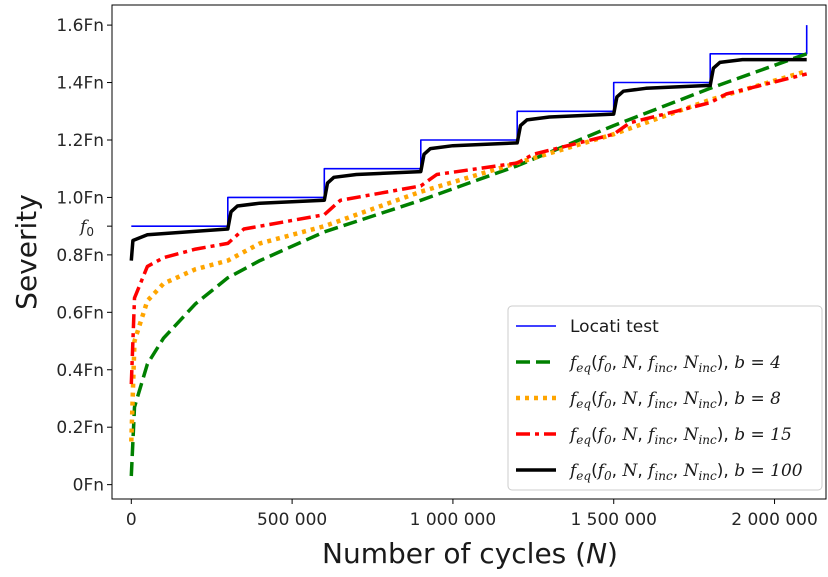 The width and height of the screenshot is (828, 577). Describe the element at coordinates (674, 400) in the screenshot. I see `legend-label: feq(f0, N, finc, Ninc), b = 8` at that location.